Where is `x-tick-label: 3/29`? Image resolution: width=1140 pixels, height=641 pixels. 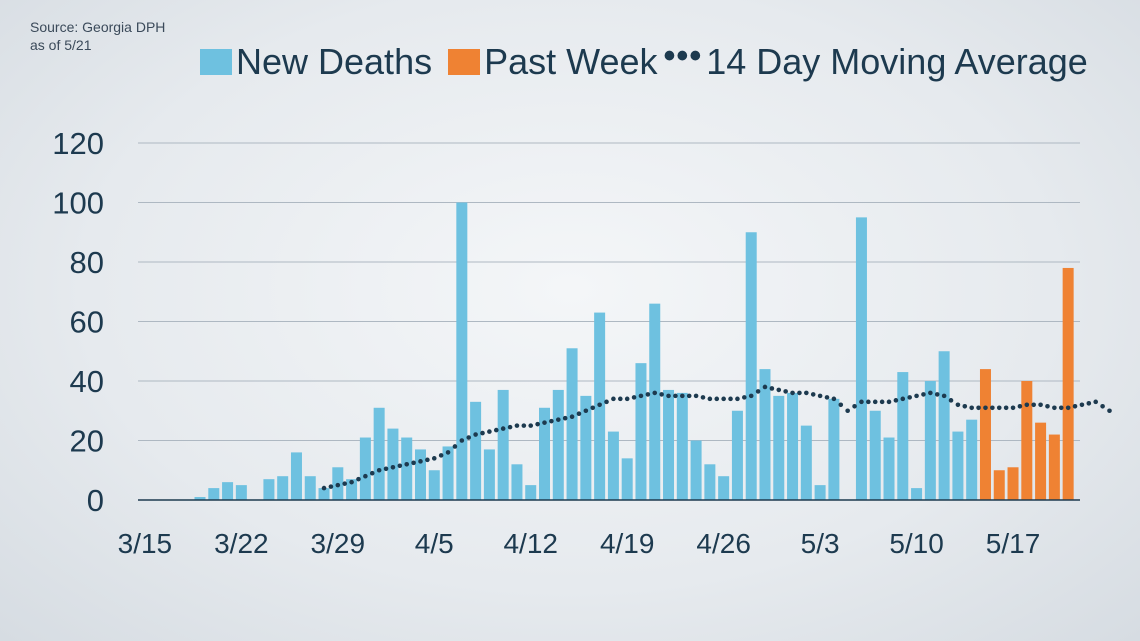
x-tick-label: 3/29 is located at coordinates (338, 543).